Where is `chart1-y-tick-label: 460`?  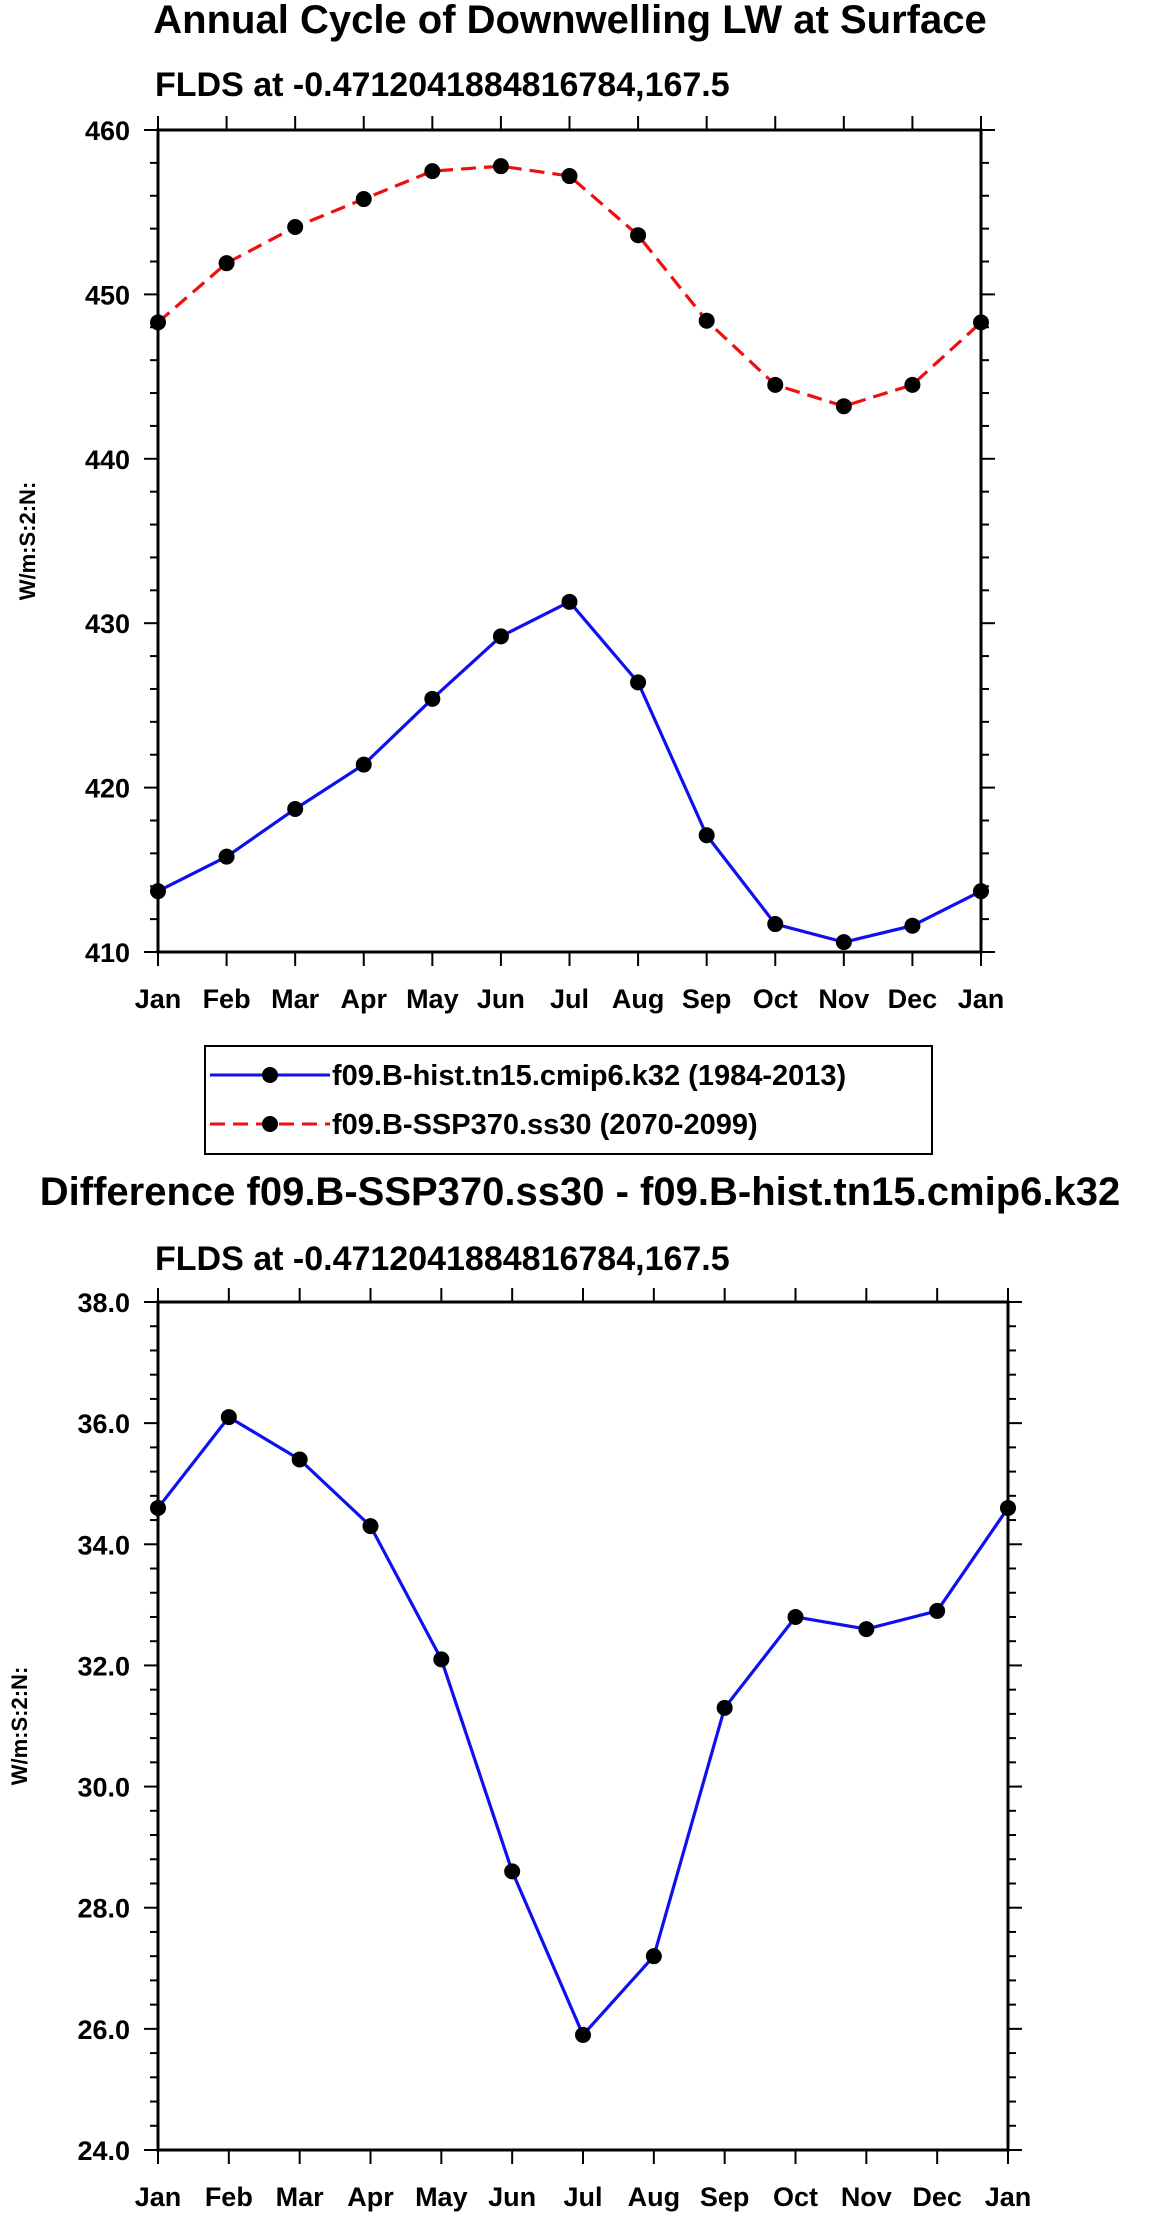 chart1-y-tick-label: 460 is located at coordinates (107, 131).